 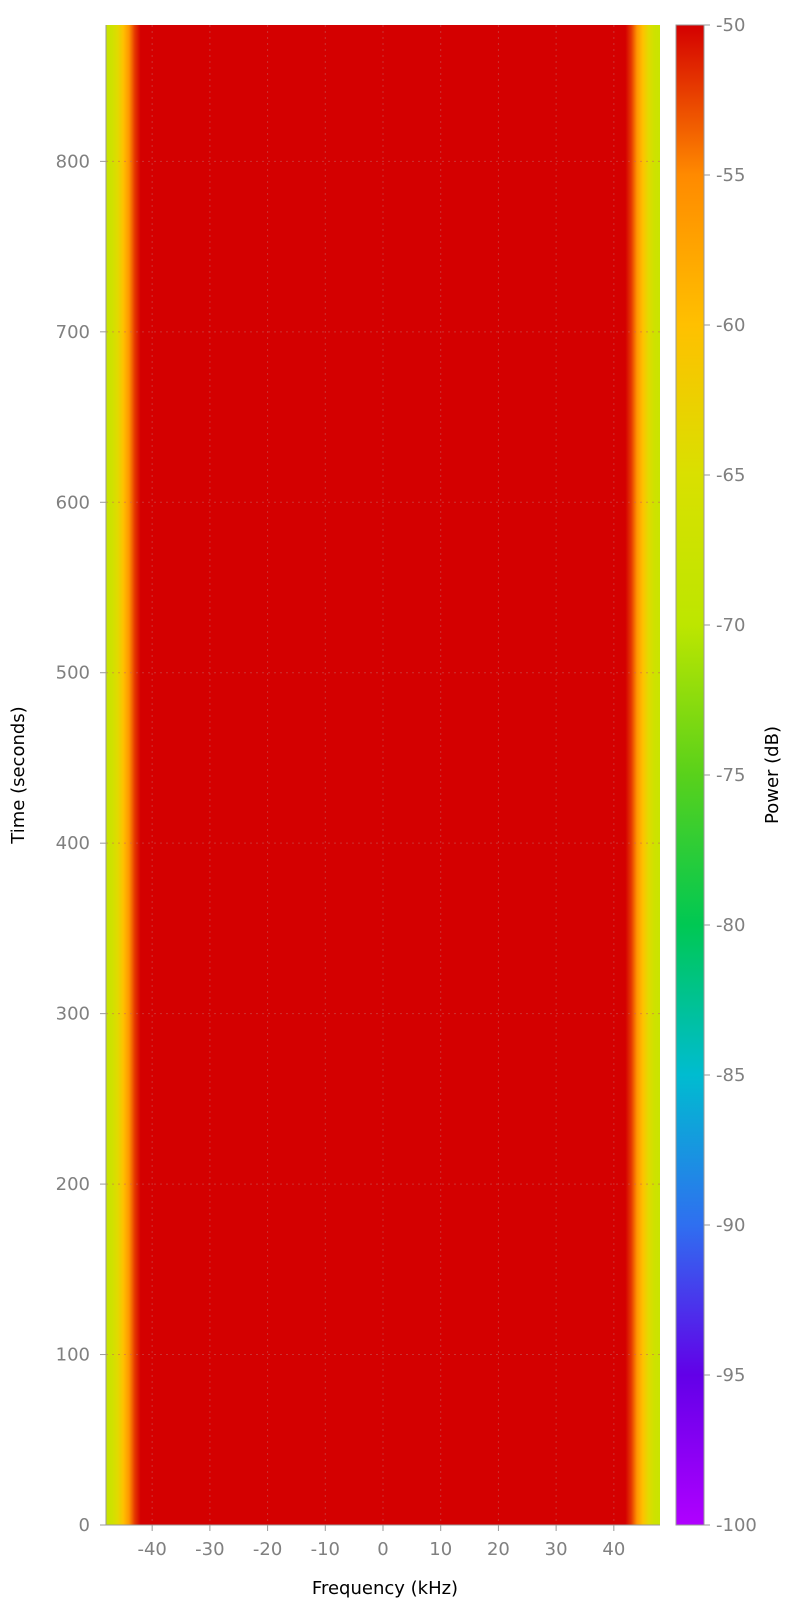 I want to click on x-tick-label: 30, so click(x=556, y=1549).